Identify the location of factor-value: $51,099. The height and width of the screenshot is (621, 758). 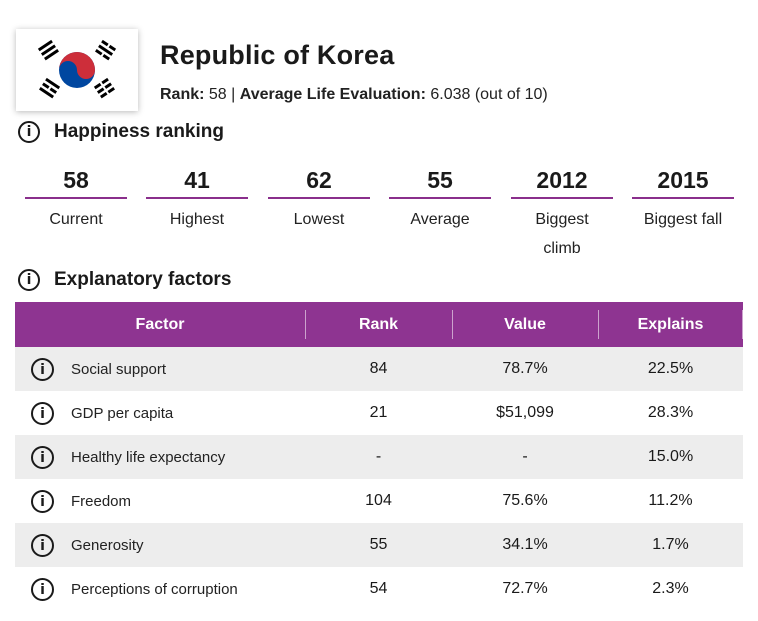
(525, 412).